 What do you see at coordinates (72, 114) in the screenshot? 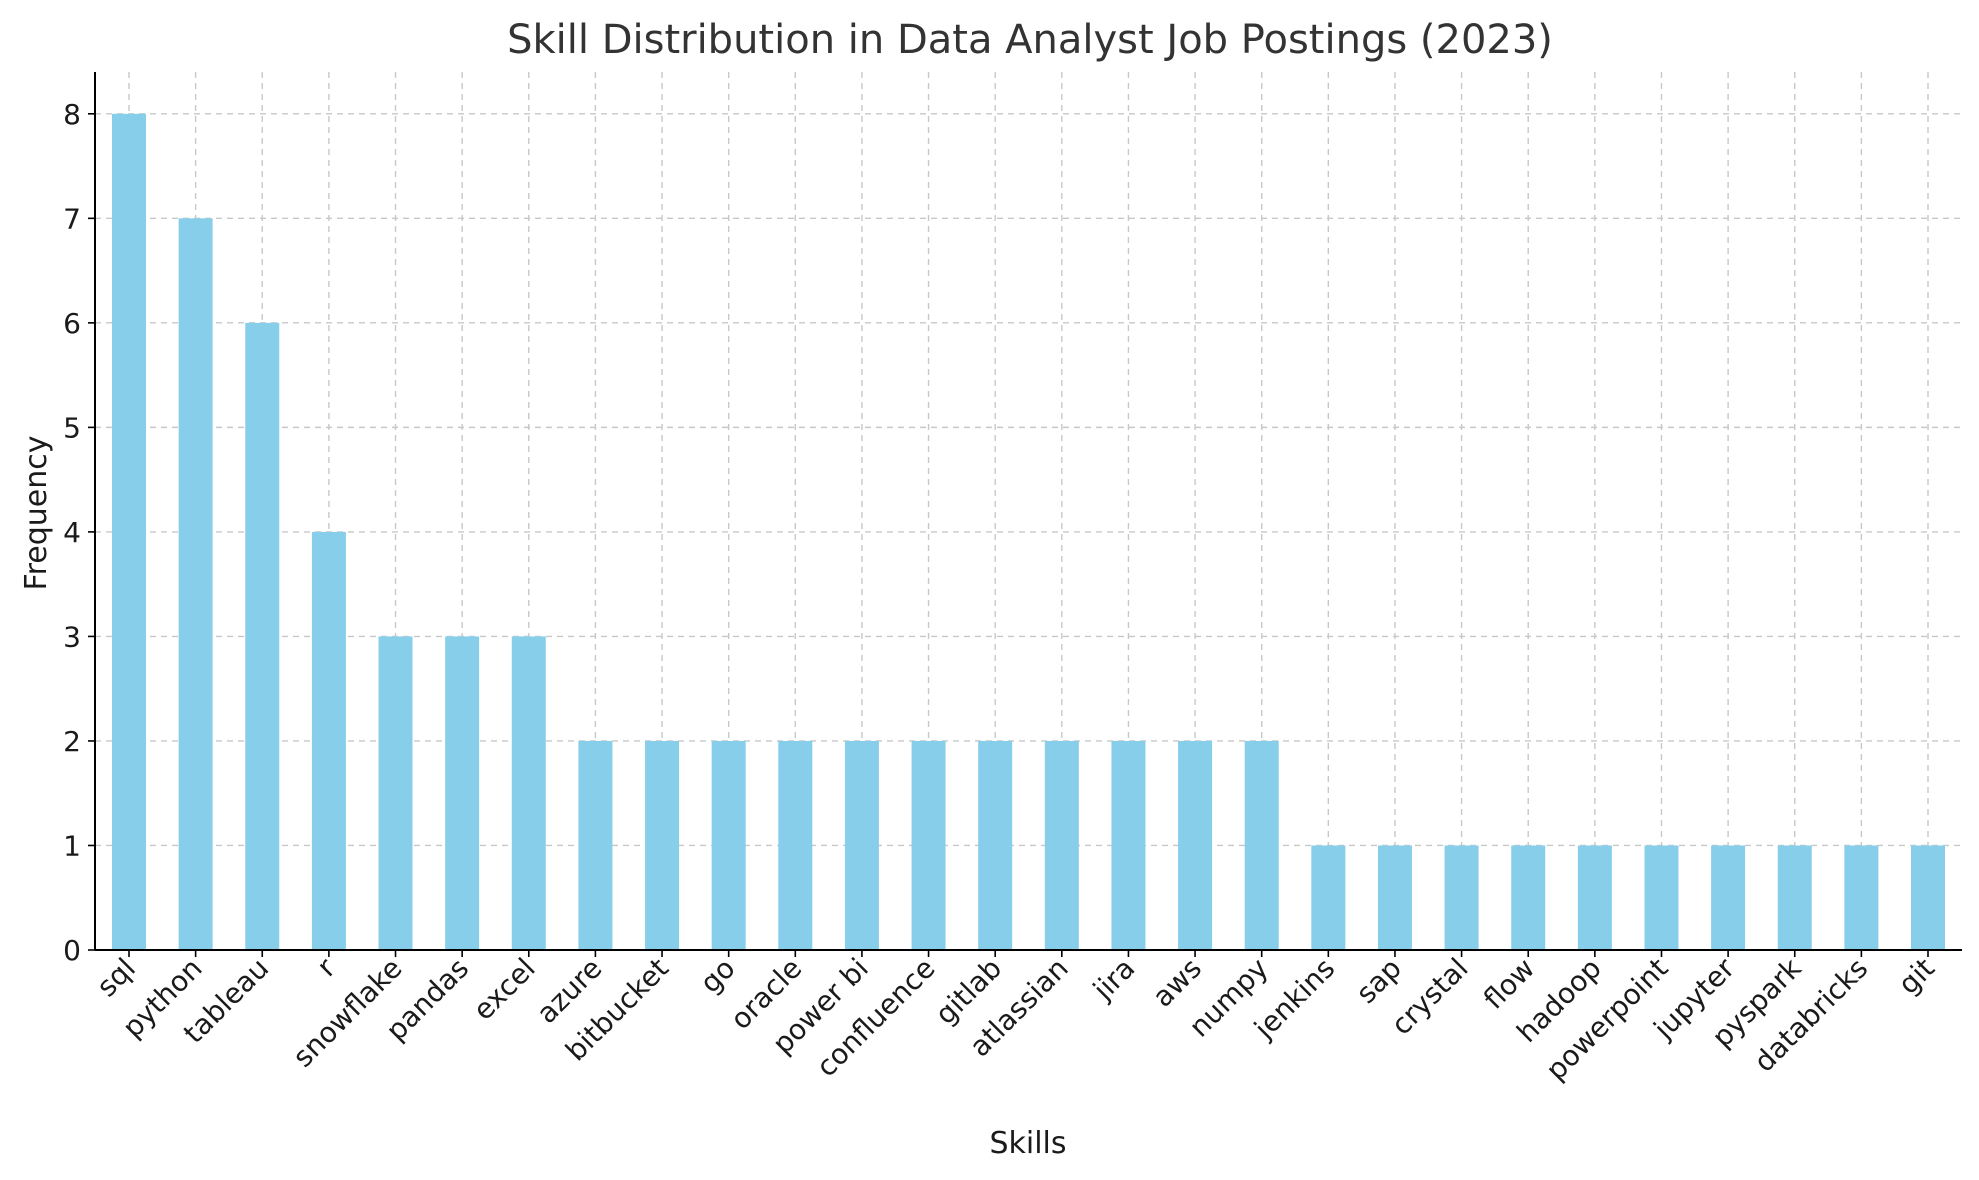
I see `y-tick-label: 8` at bounding box center [72, 114].